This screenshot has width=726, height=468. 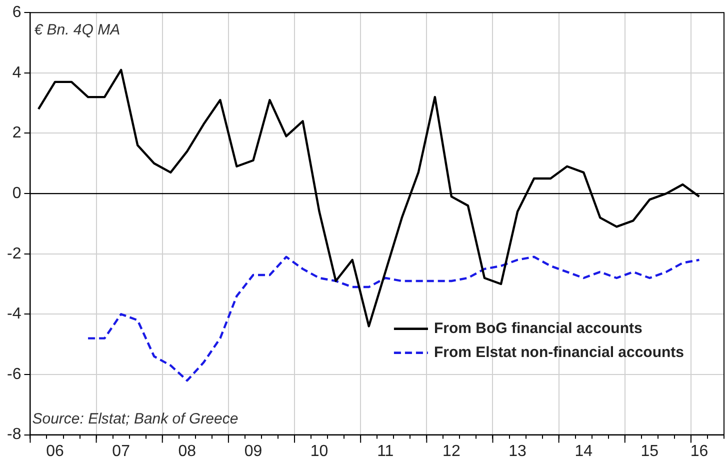 I want to click on x-tick-label: 12, so click(x=451, y=451).